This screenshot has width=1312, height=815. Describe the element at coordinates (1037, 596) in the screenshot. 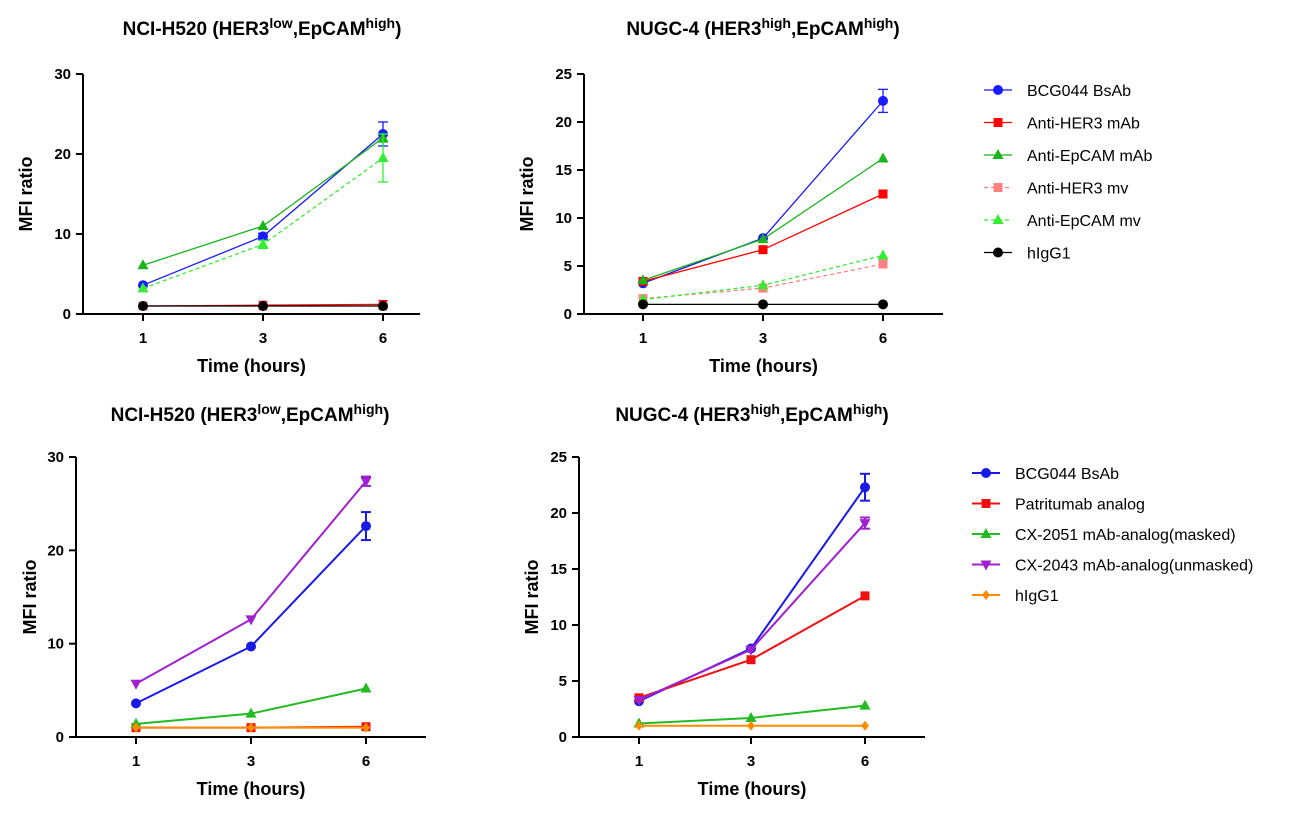

I see `legend-label: hIgG1` at that location.